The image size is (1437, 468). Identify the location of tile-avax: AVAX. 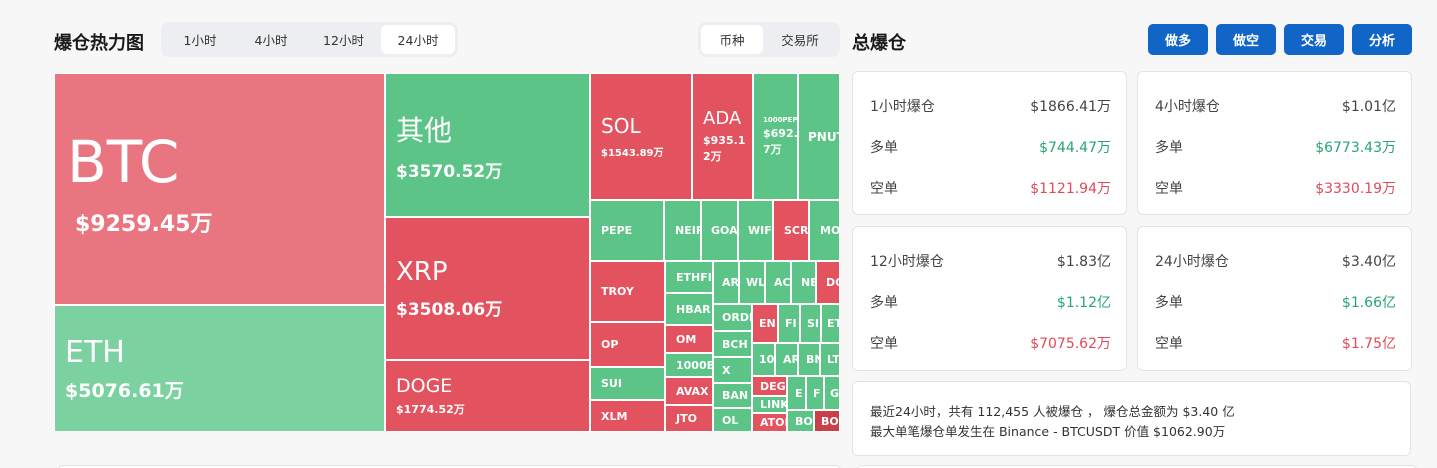
(689, 391).